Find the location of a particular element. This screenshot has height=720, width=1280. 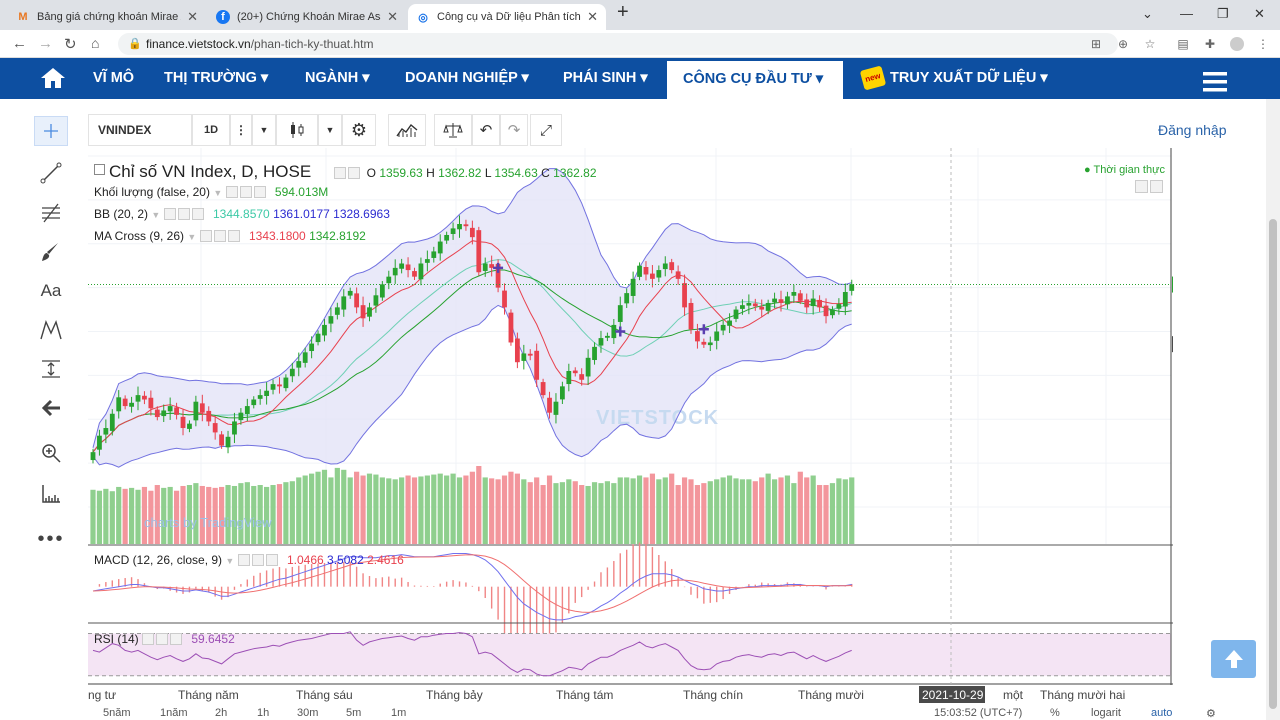

reload-icon: ↻ is located at coordinates (70, 44).